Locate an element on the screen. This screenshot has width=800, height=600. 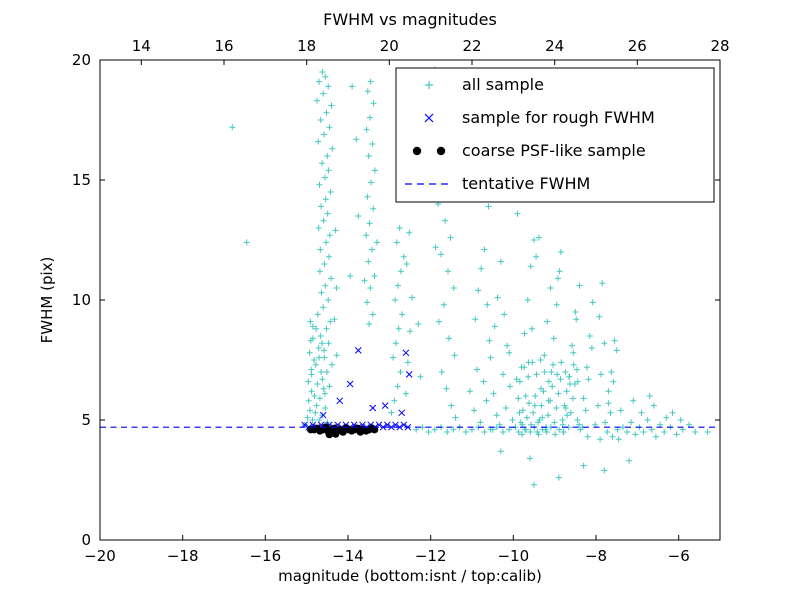
x-tick-label-top: 24 is located at coordinates (554, 46).